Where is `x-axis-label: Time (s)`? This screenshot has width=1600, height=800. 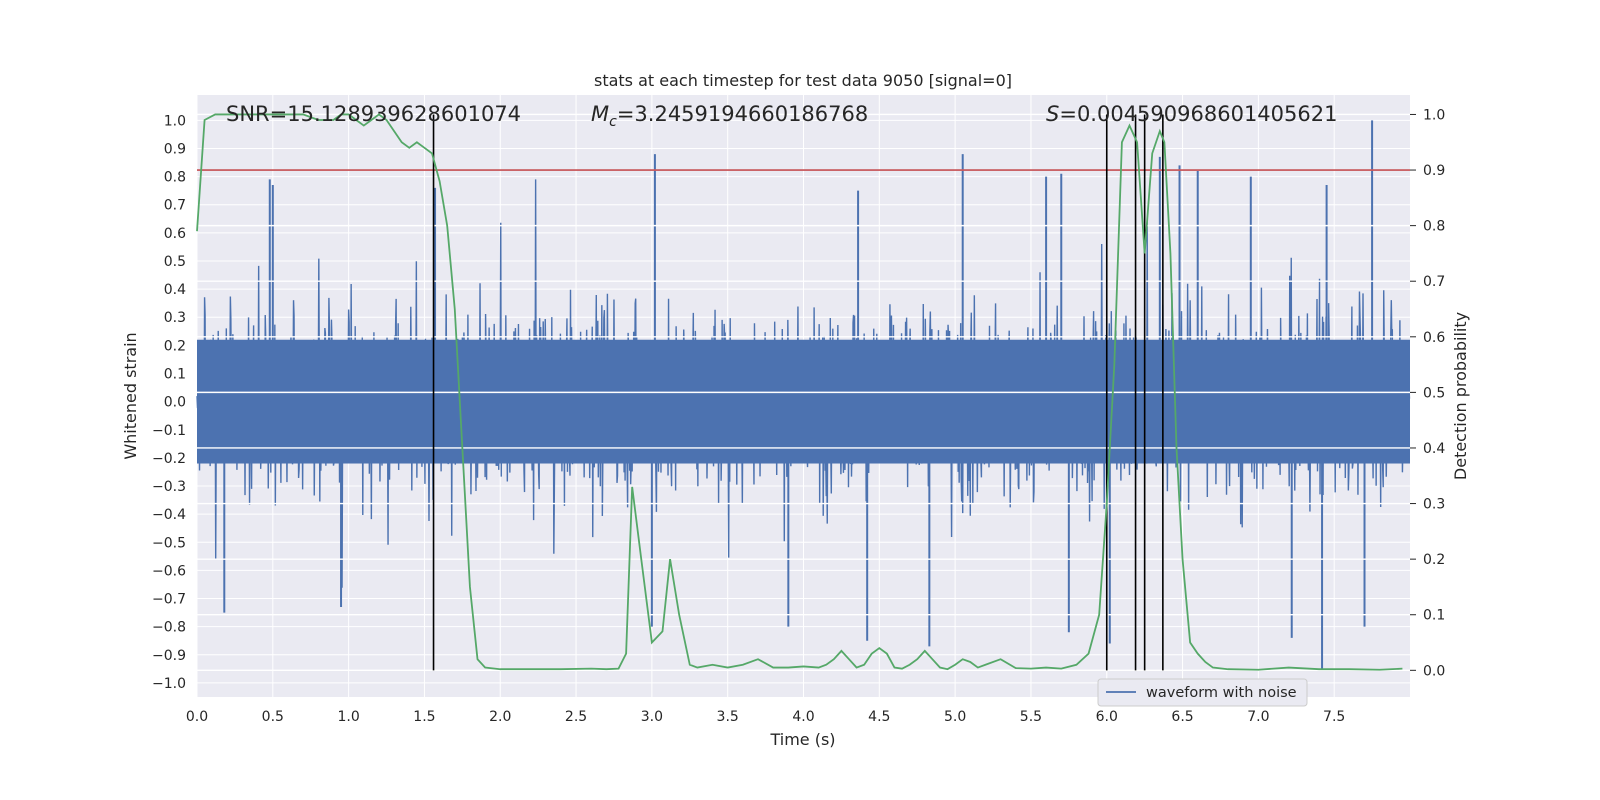 x-axis-label: Time (s) is located at coordinates (802, 739).